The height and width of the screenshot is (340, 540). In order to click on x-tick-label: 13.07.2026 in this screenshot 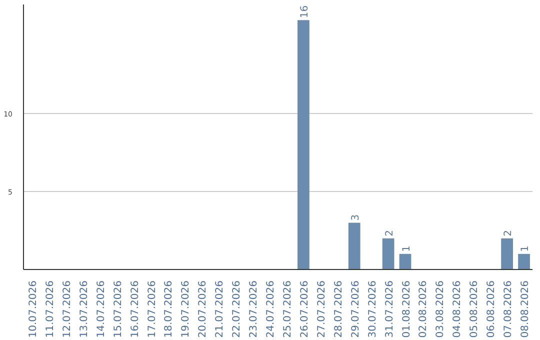, I will do `click(84, 309)`.